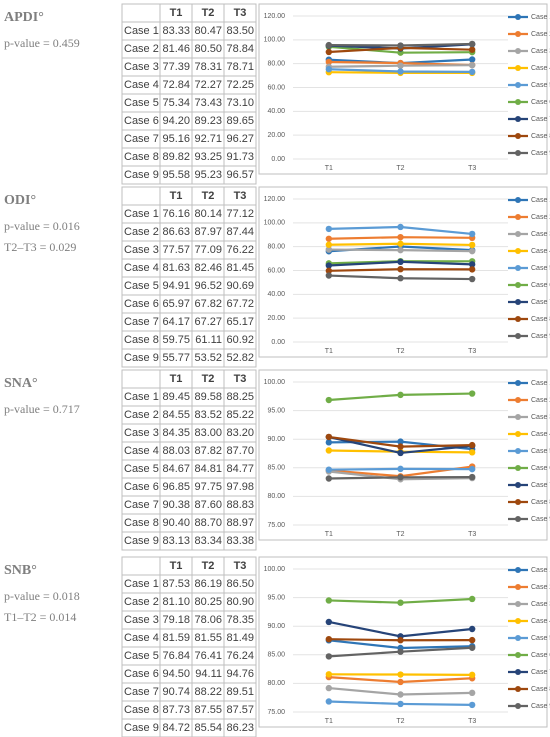 Image resolution: width=550 pixels, height=737 pixels. I want to click on table-cell: 76.22, so click(240, 250).